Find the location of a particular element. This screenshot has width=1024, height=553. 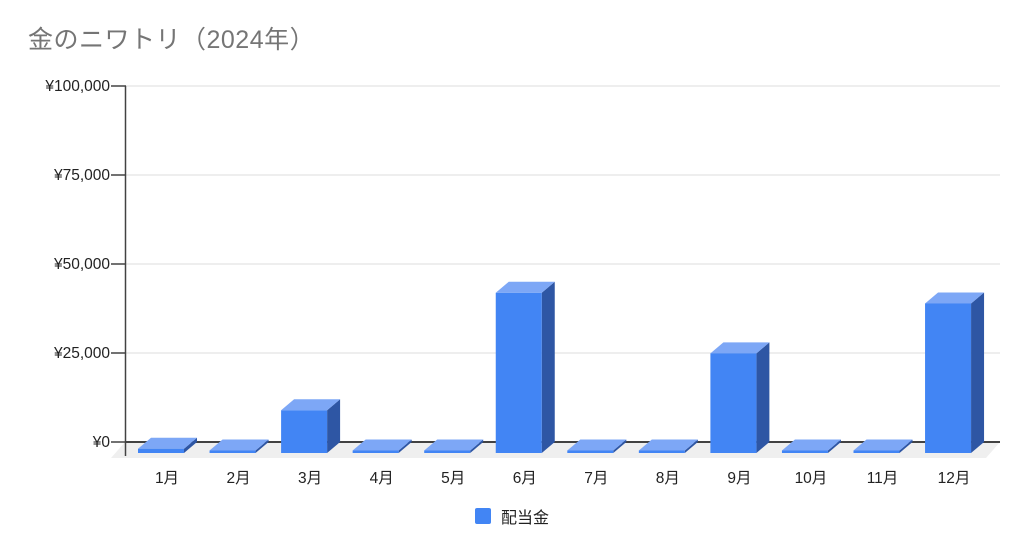

legend: 配当金 is located at coordinates (512, 516).